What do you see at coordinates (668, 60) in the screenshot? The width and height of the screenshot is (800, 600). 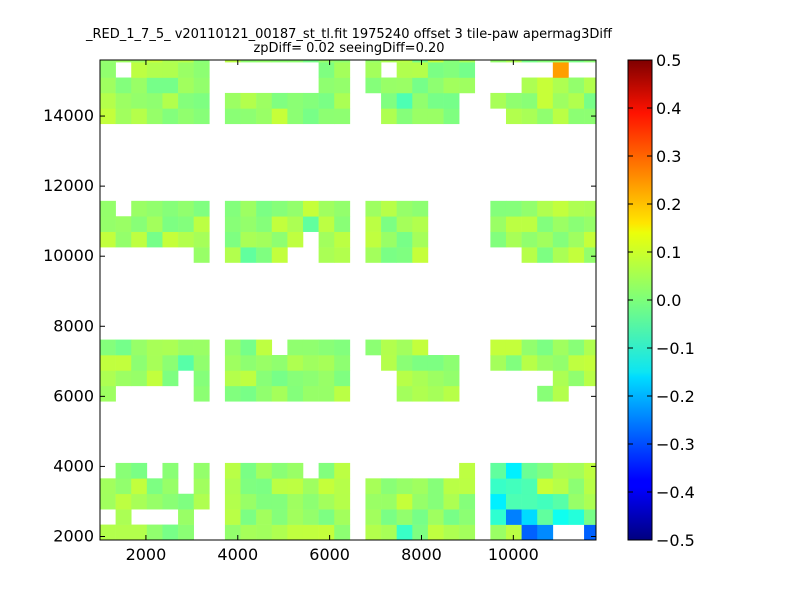 I see `colorbar-tick-label: 0.5` at bounding box center [668, 60].